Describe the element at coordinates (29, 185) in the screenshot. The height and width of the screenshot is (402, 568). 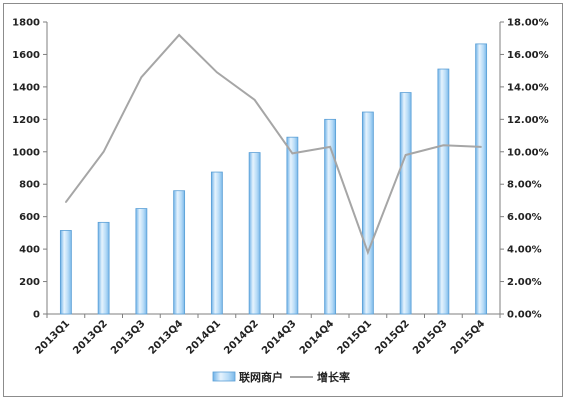
I see `y-tick-label: 800` at that location.